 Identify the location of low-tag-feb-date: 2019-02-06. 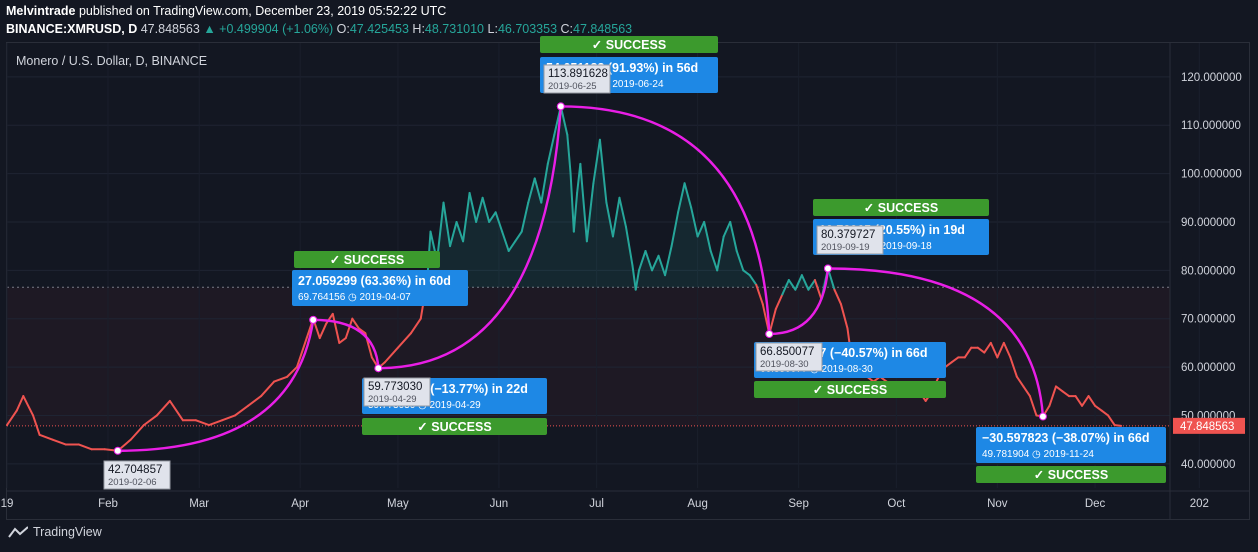
(132, 482).